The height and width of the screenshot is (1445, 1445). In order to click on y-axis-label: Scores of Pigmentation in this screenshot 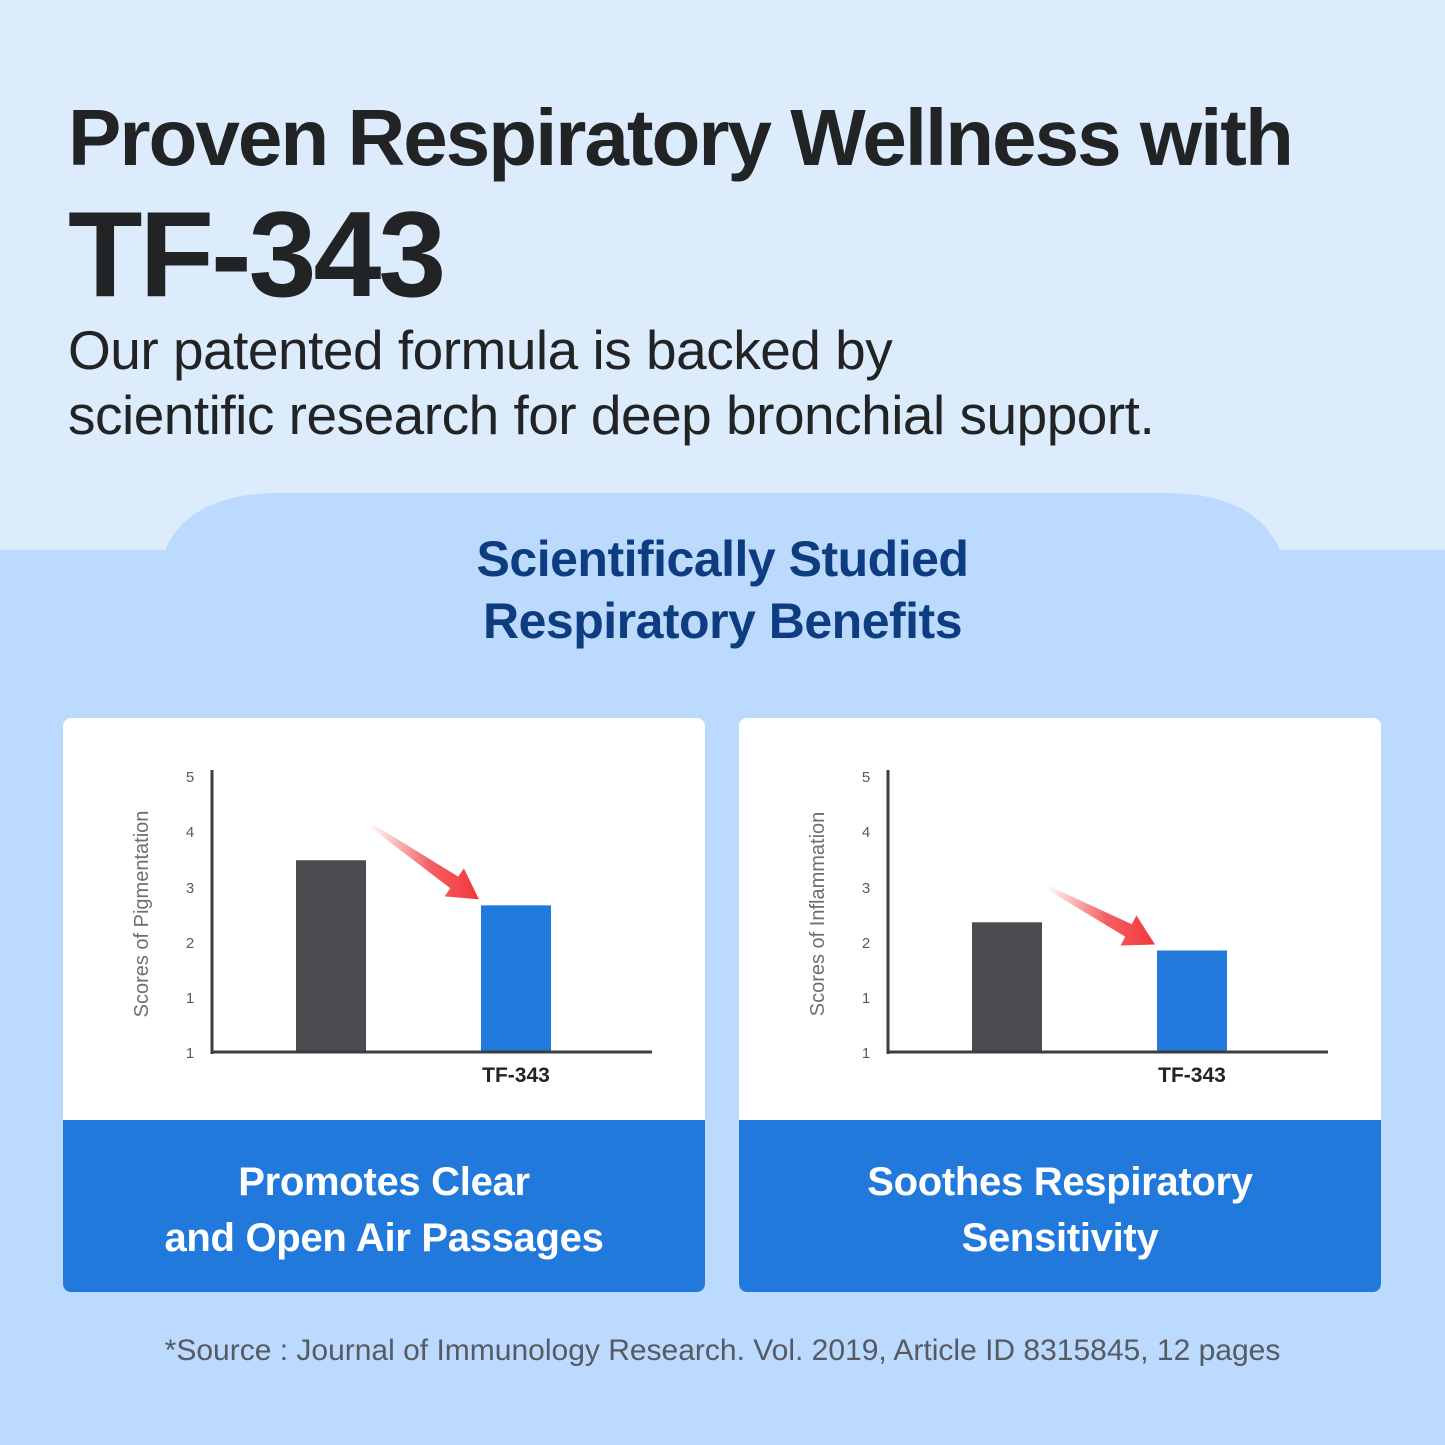, I will do `click(142, 914)`.